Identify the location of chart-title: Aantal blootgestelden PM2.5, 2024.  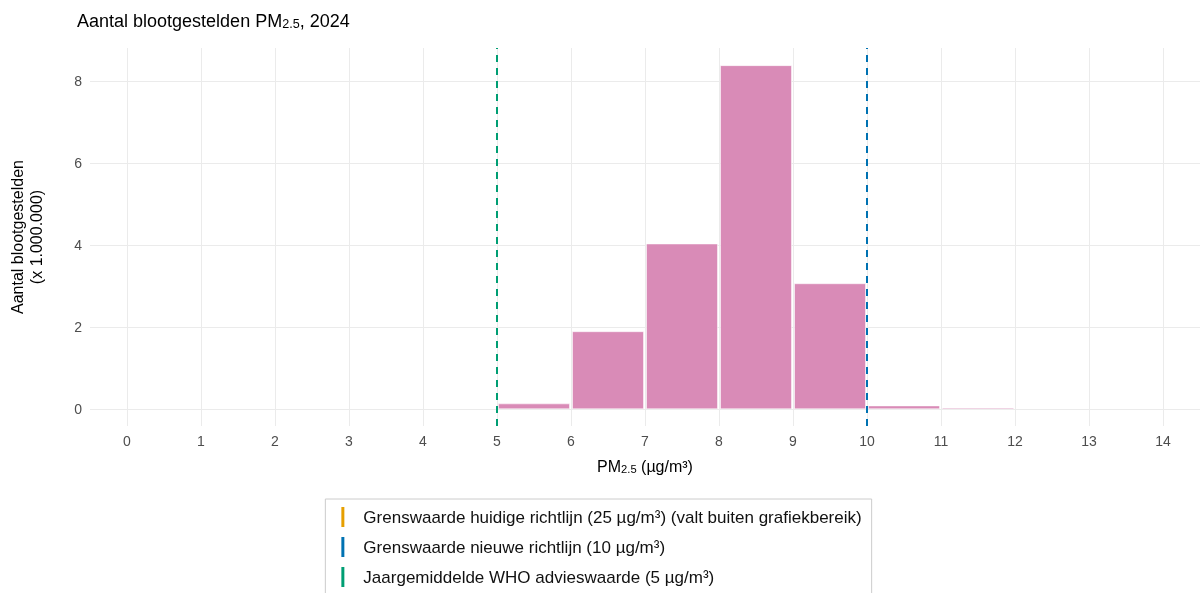
(213, 20).